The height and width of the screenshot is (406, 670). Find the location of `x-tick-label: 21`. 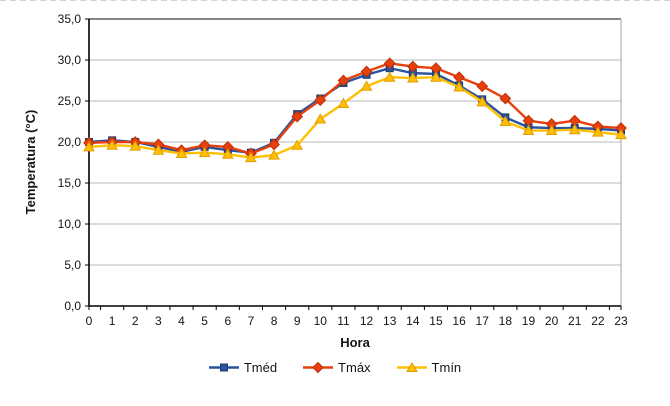

x-tick-label: 21 is located at coordinates (575, 321).